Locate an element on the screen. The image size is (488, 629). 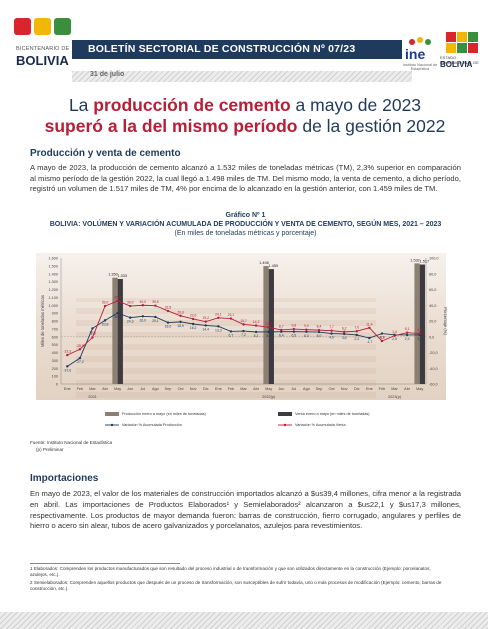
title-highlight2: superó a la del mismo período is located at coordinates (171, 126).